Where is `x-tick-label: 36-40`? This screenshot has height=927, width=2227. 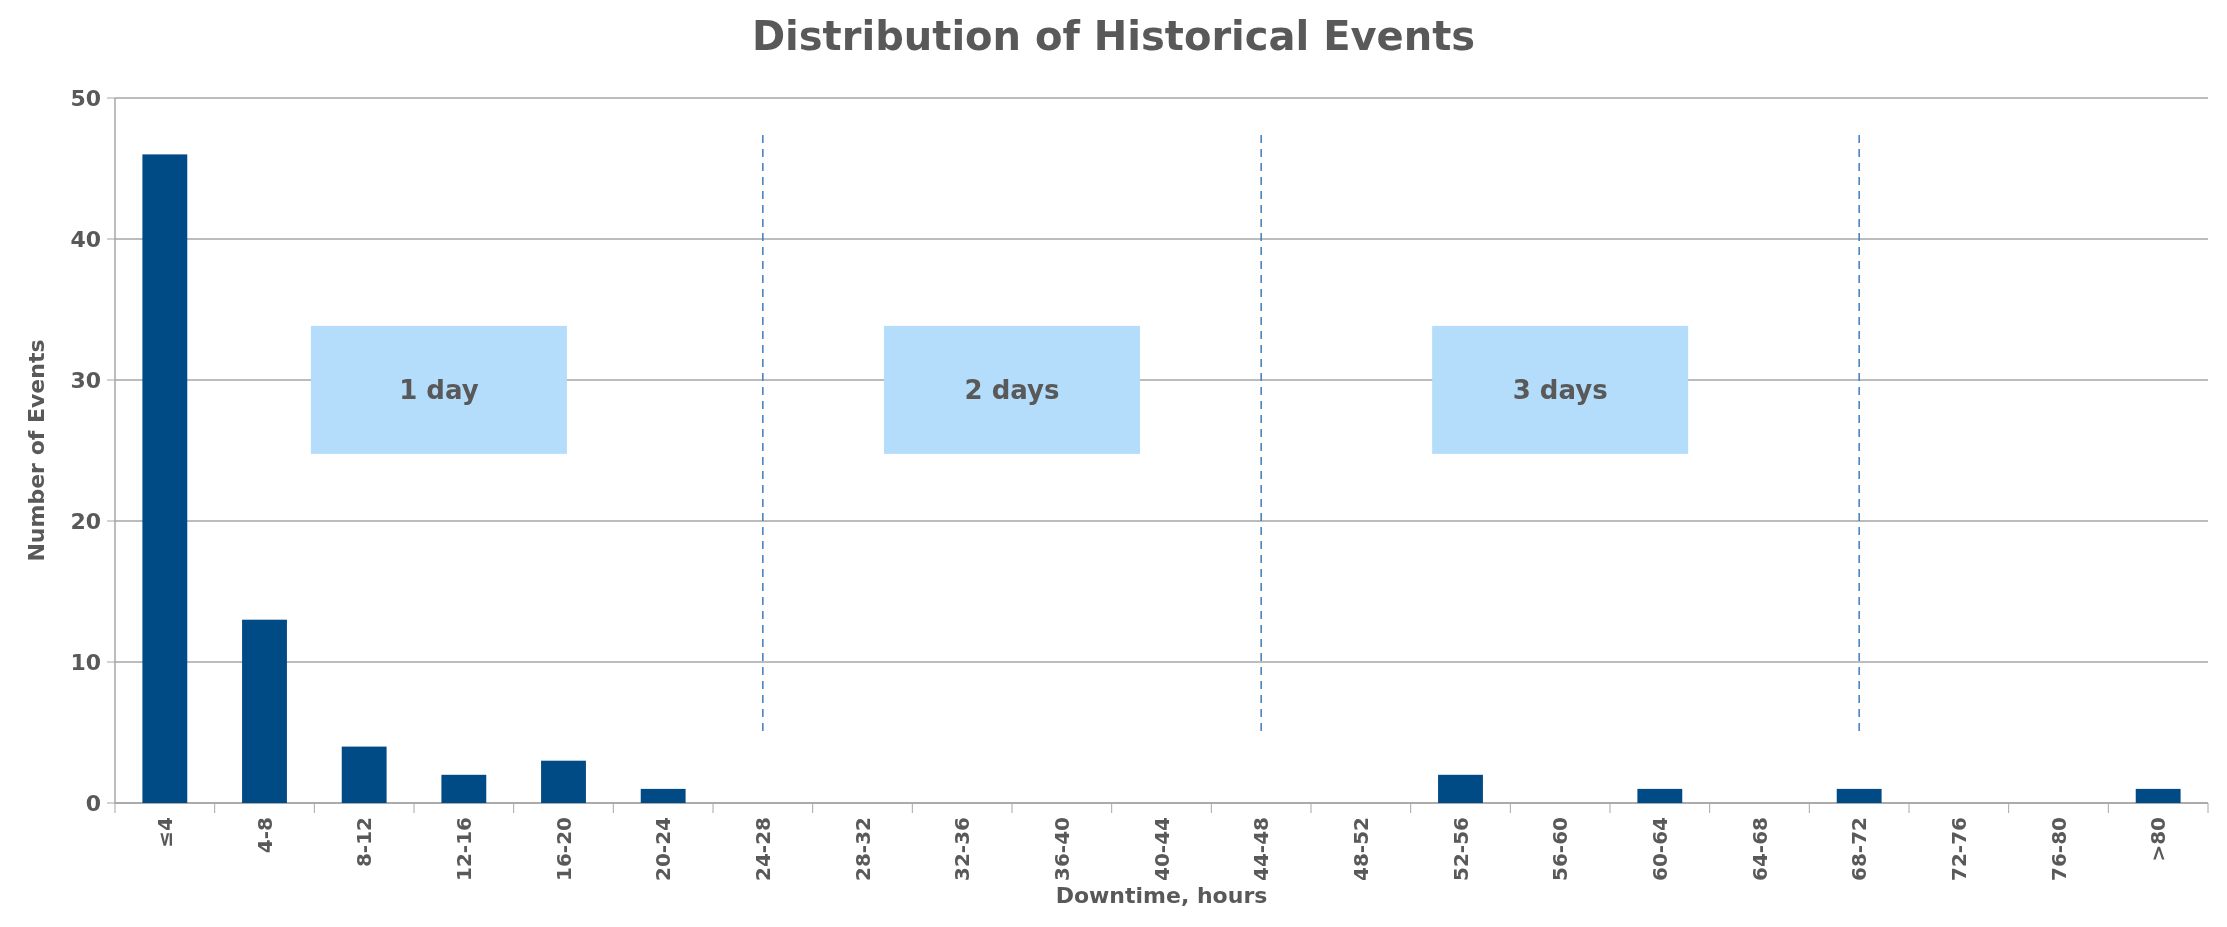 x-tick-label: 36-40 is located at coordinates (1061, 849).